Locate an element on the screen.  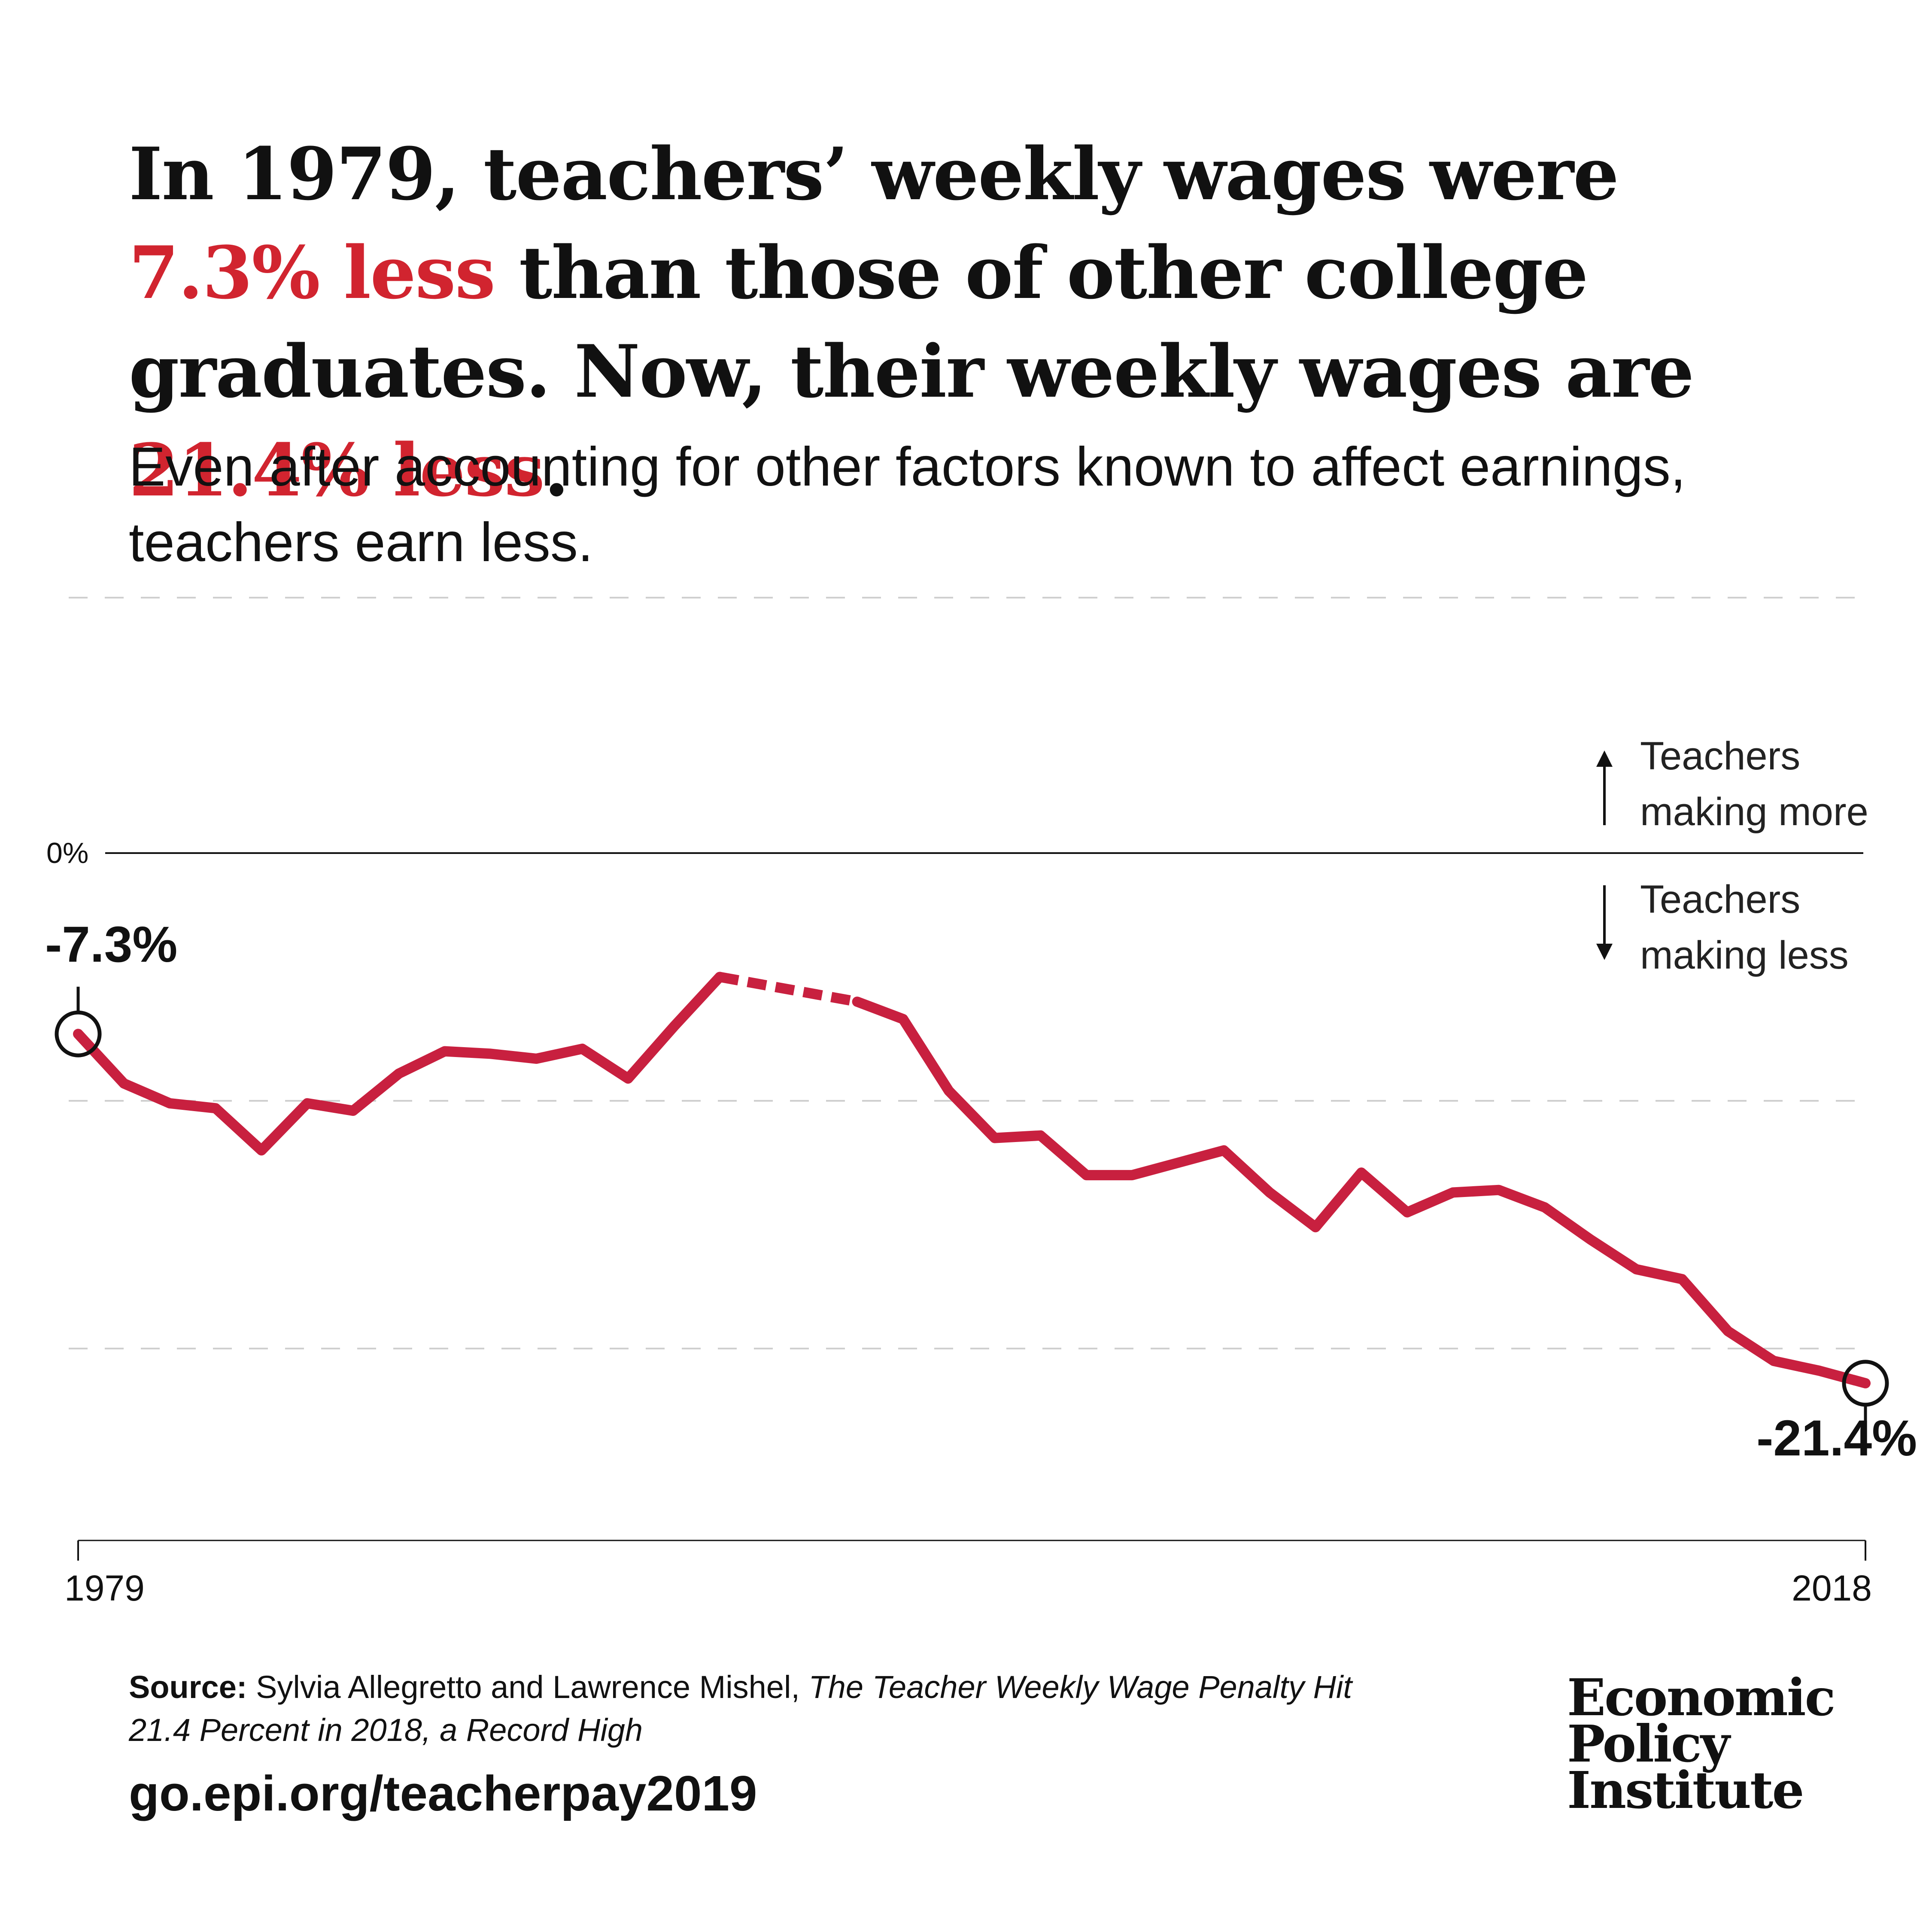
above-annotation-line-1: Teachers is located at coordinates (1720, 756).